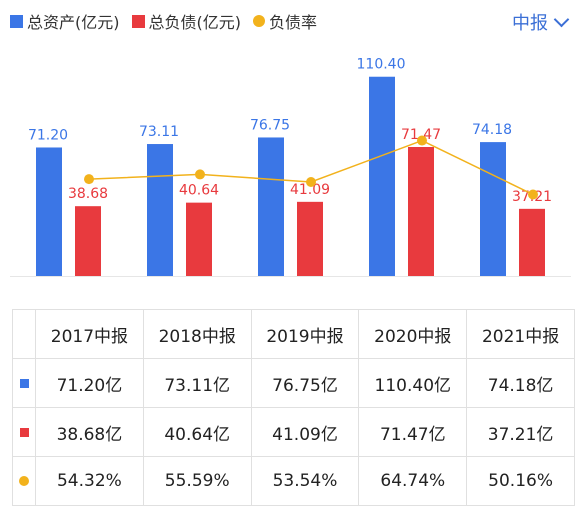 The height and width of the screenshot is (517, 581). Describe the element at coordinates (24, 432) in the screenshot. I see `liabilities-marker-icon` at that location.